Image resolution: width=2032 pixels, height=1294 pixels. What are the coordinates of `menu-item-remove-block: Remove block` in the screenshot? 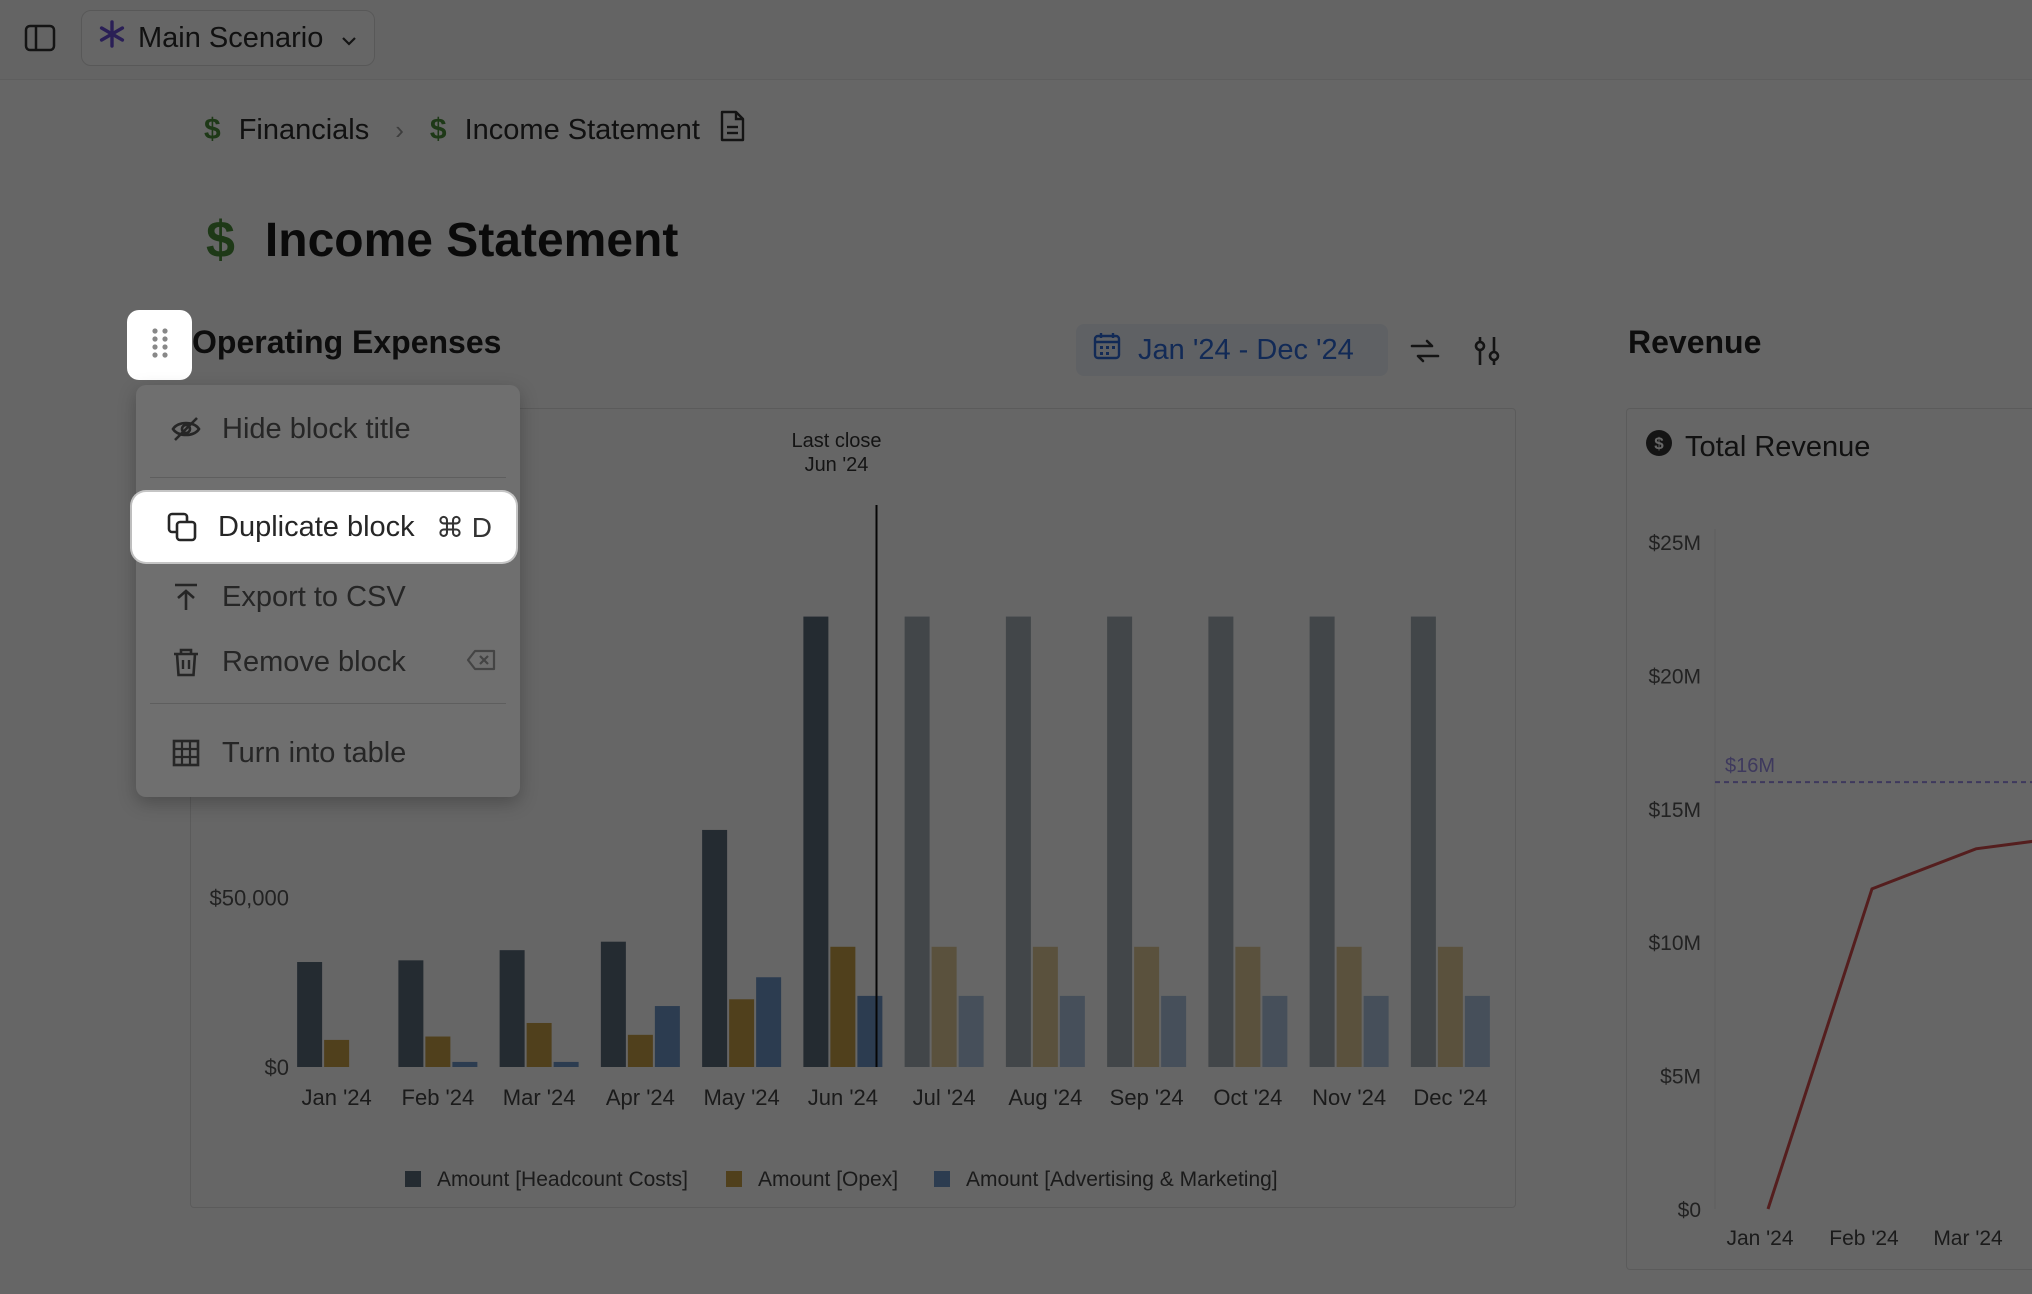 It's located at (328, 662).